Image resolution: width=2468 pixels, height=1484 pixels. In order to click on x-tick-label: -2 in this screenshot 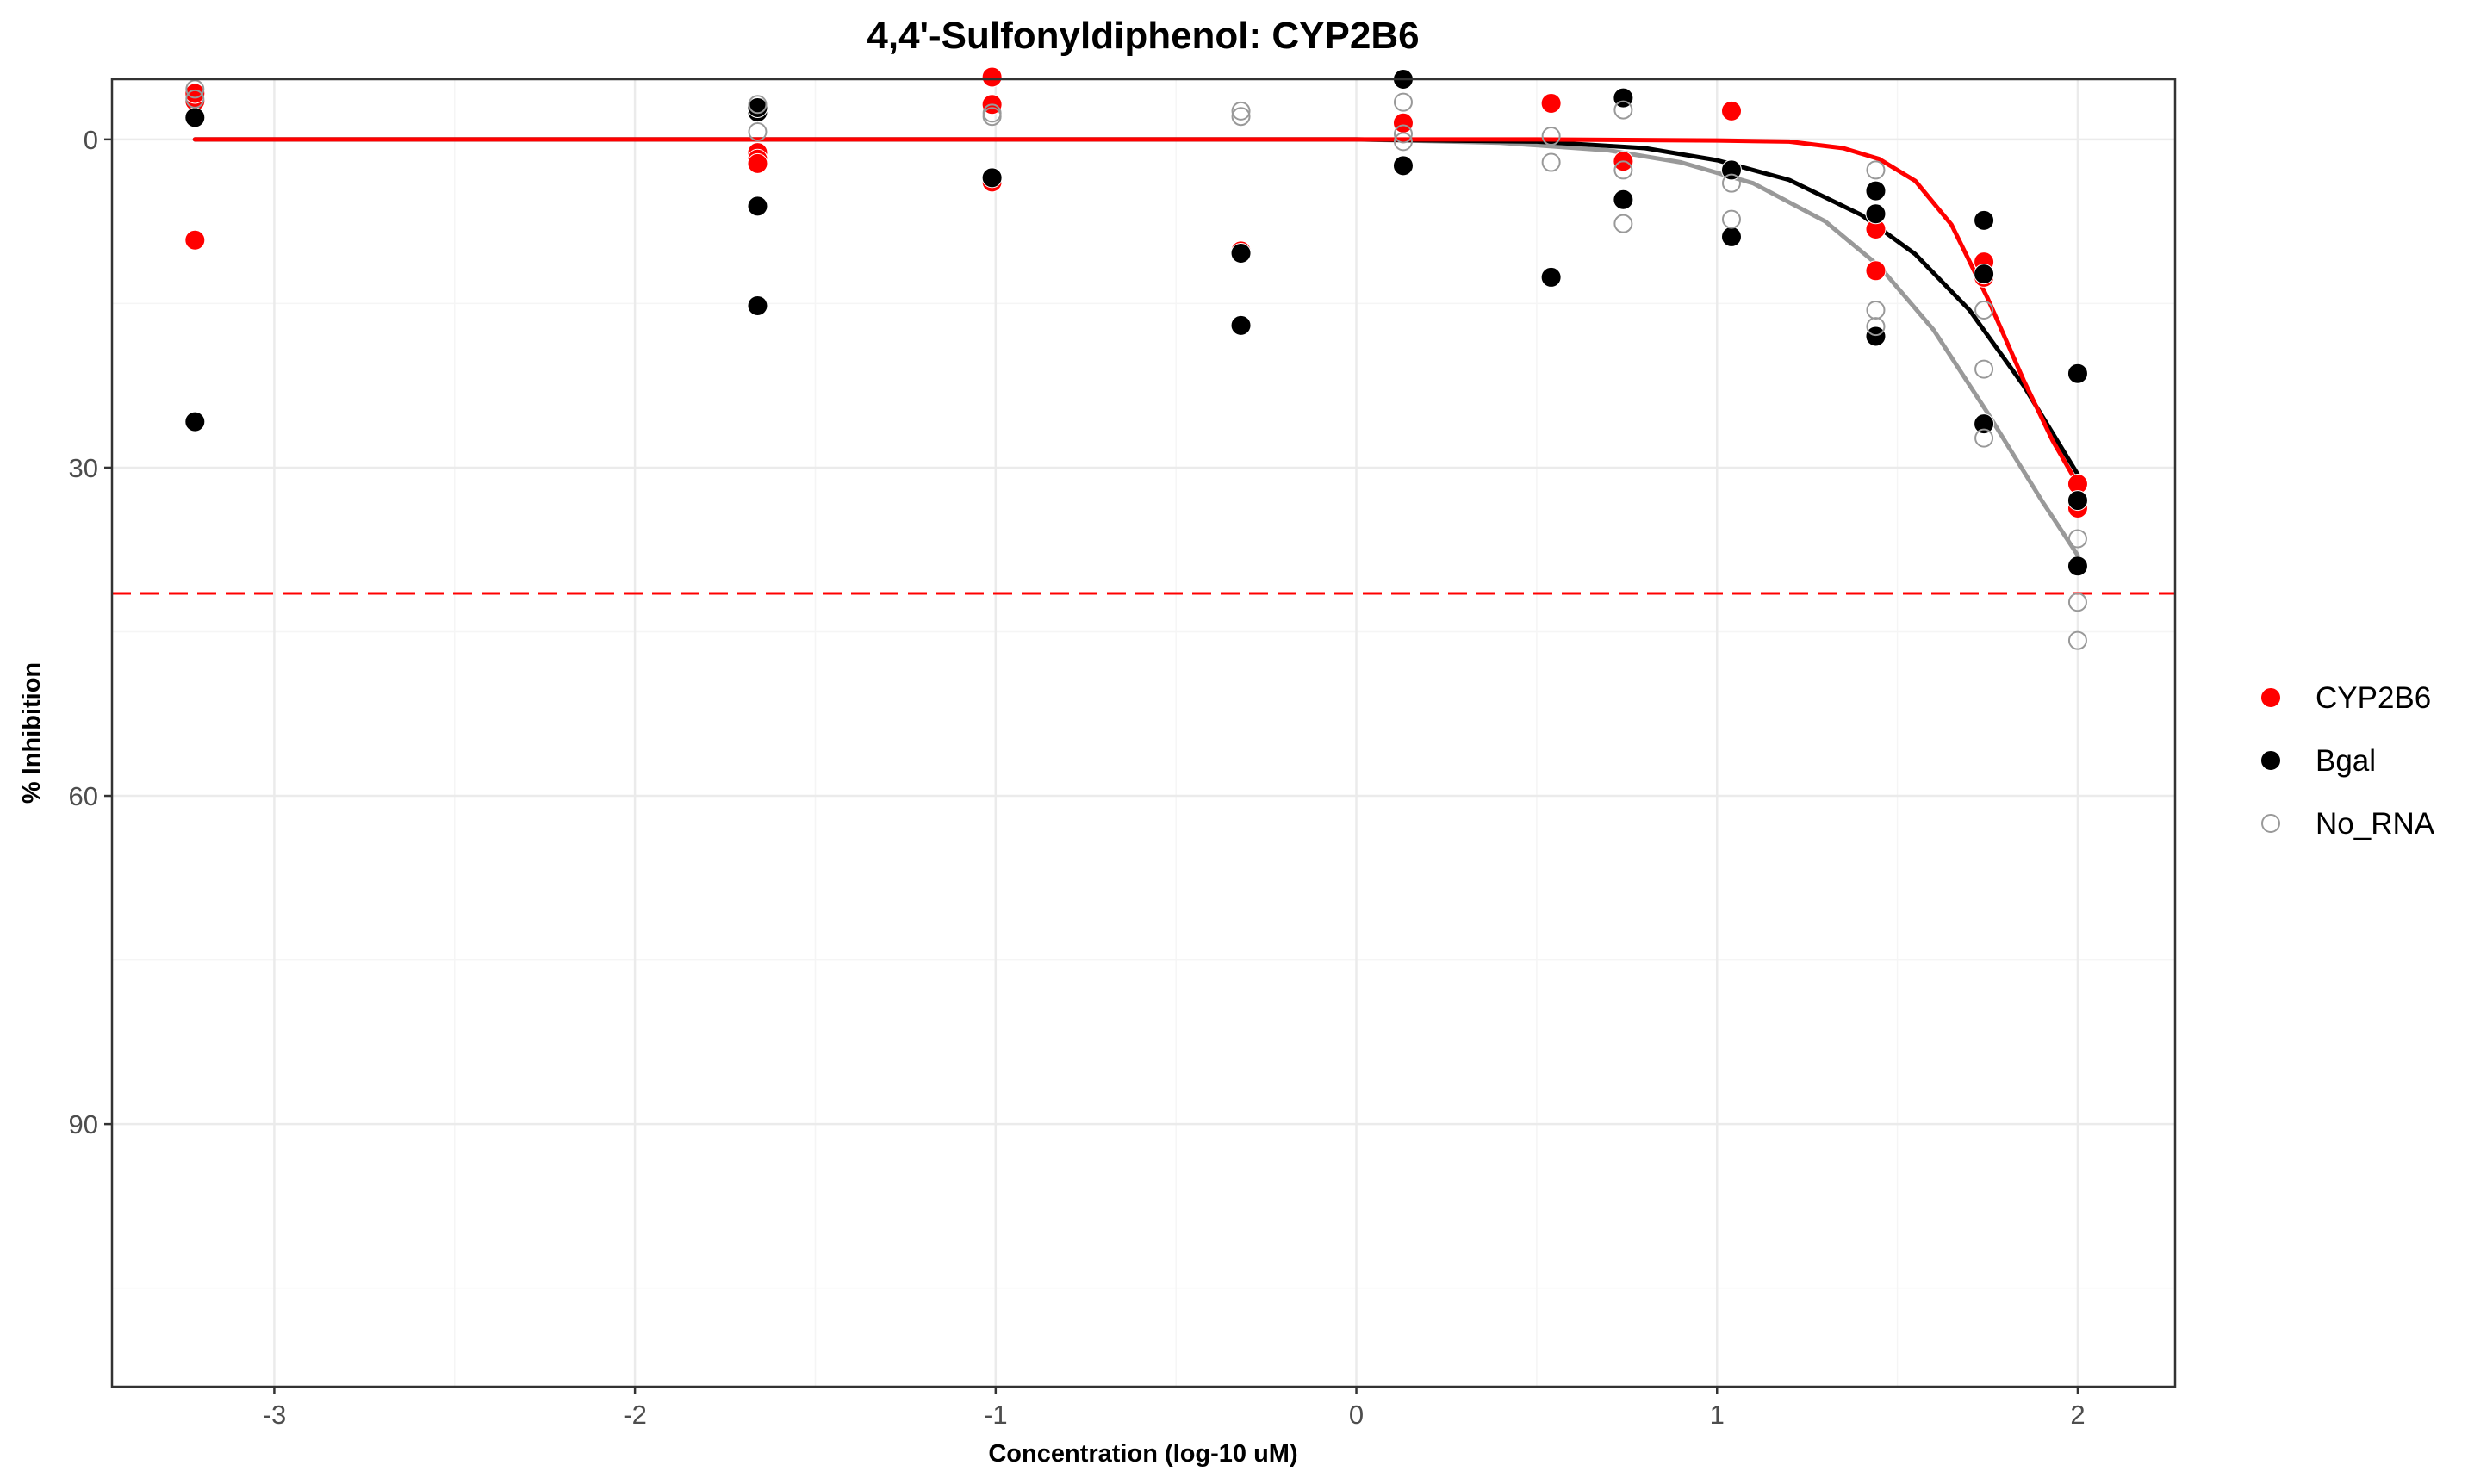, I will do `click(635, 1415)`.